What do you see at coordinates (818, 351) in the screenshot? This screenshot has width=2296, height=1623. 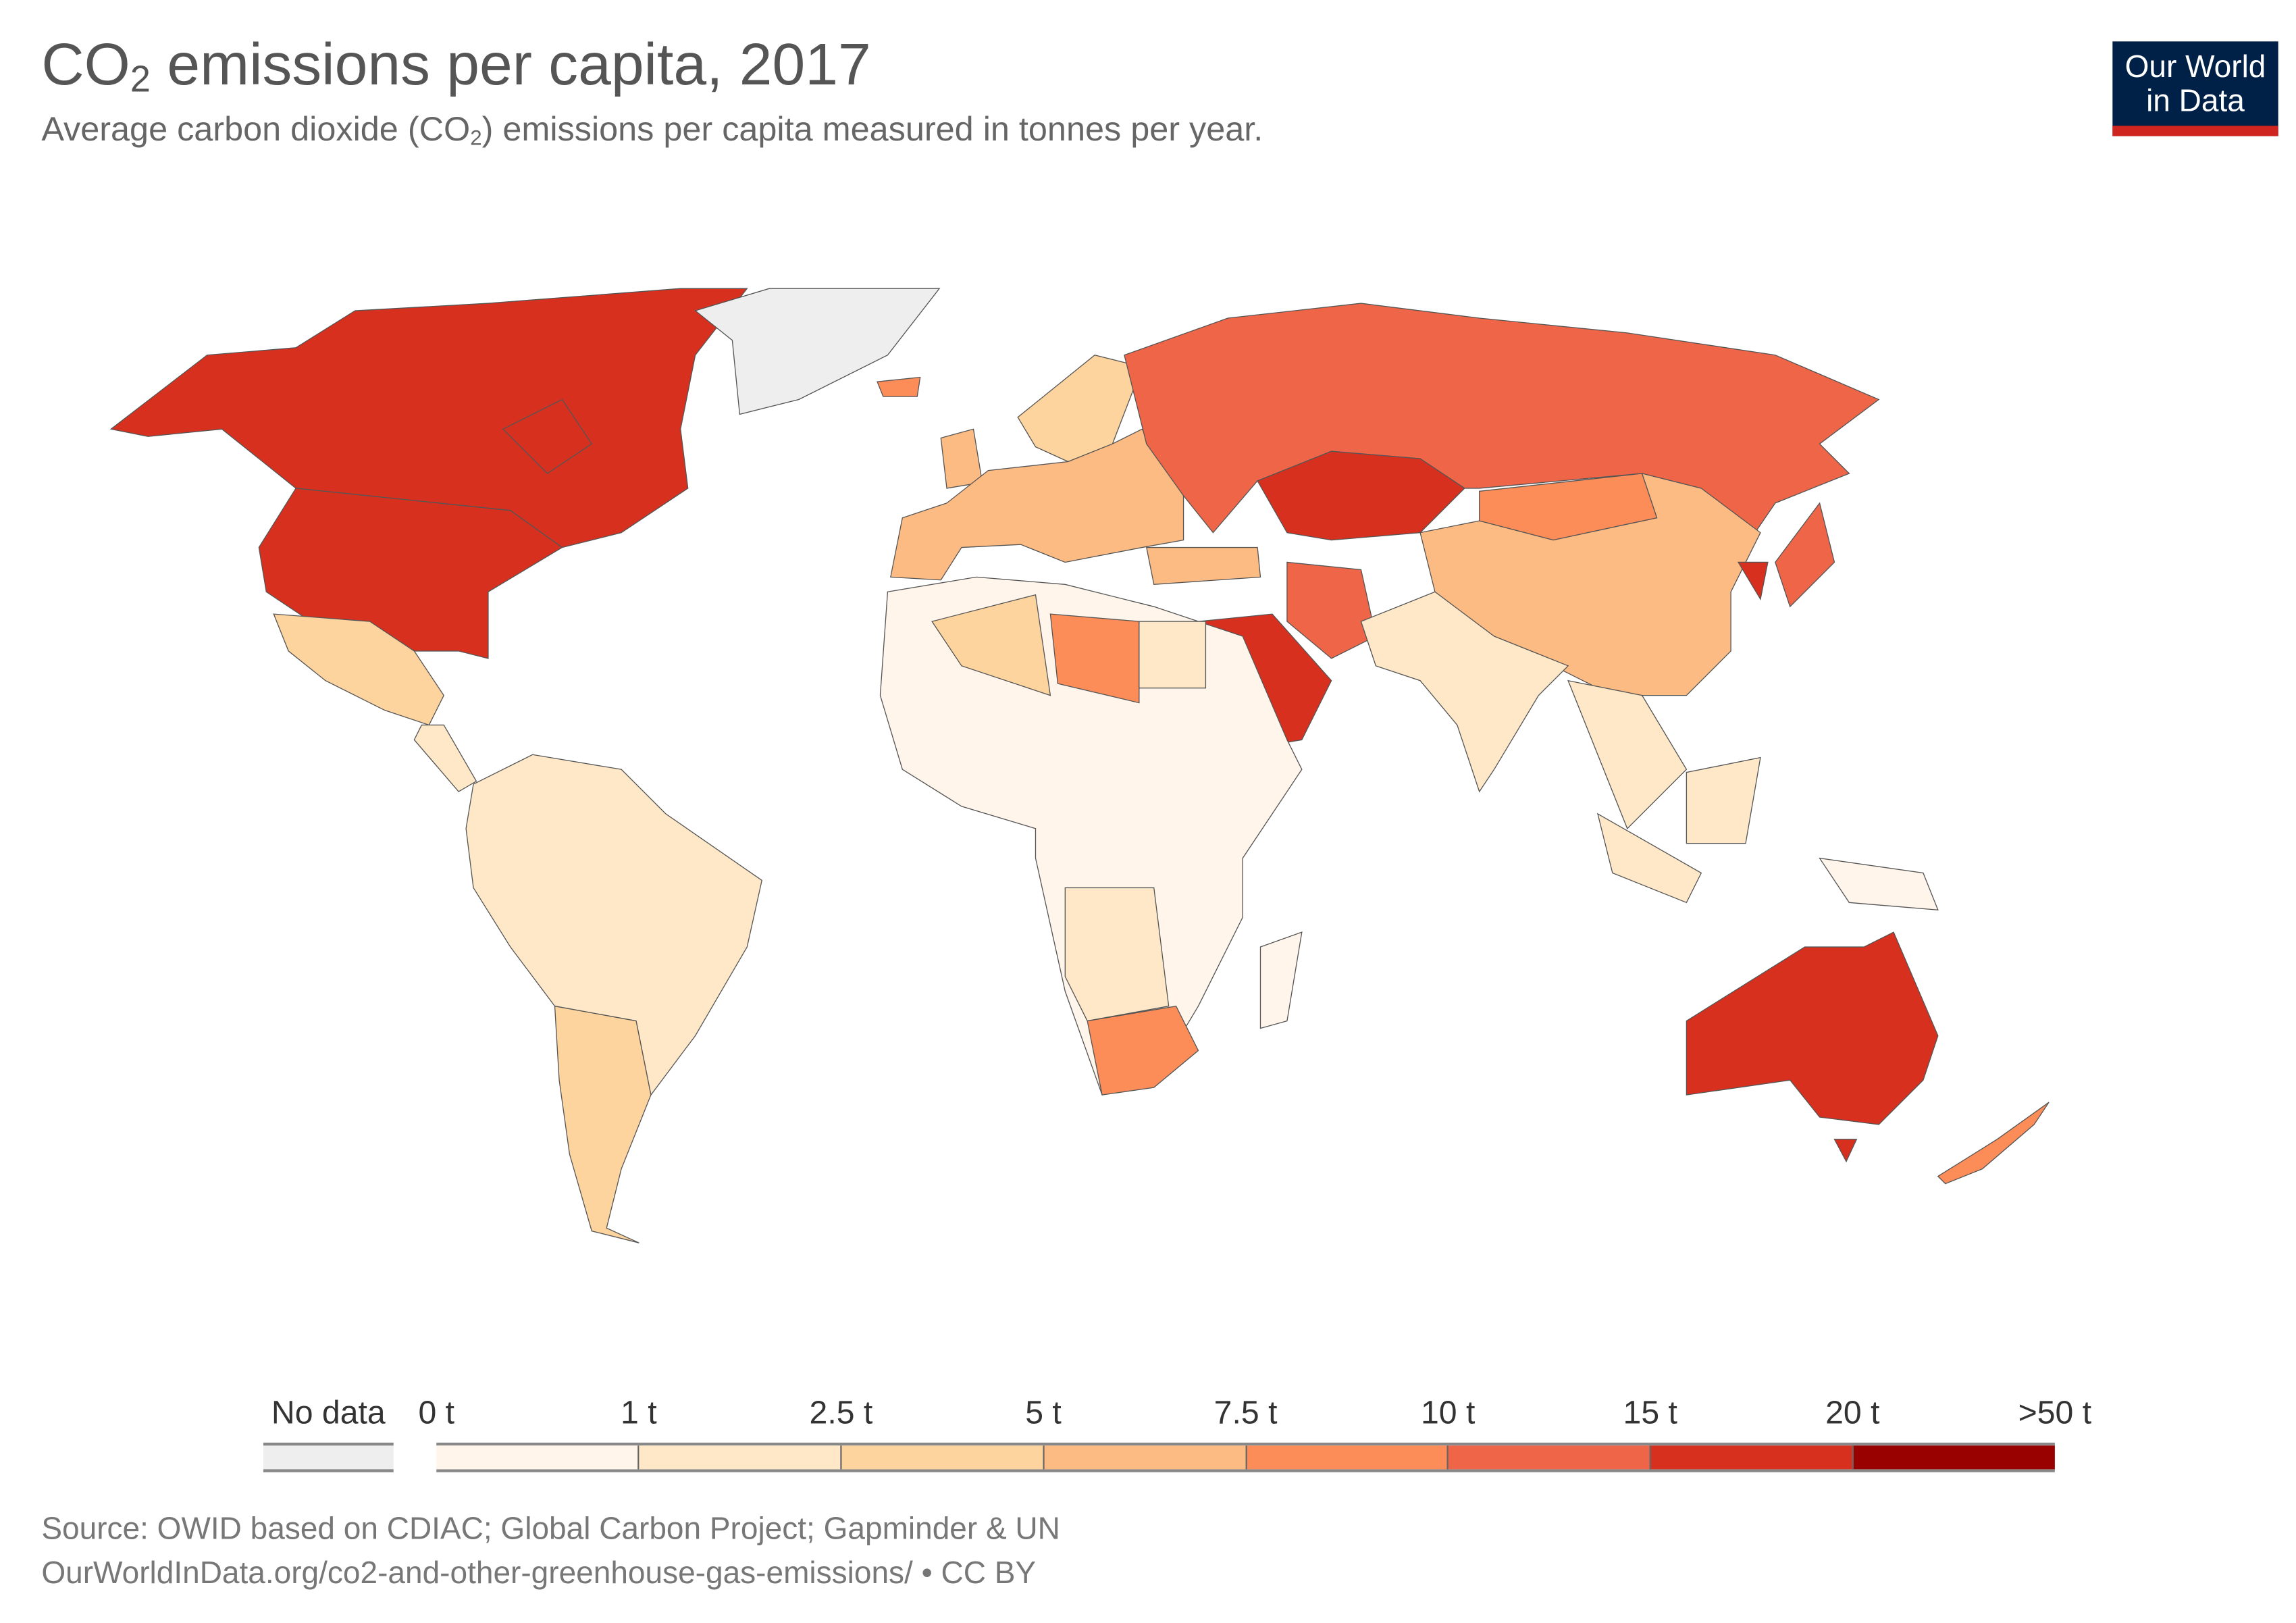 I see `region-greenland` at bounding box center [818, 351].